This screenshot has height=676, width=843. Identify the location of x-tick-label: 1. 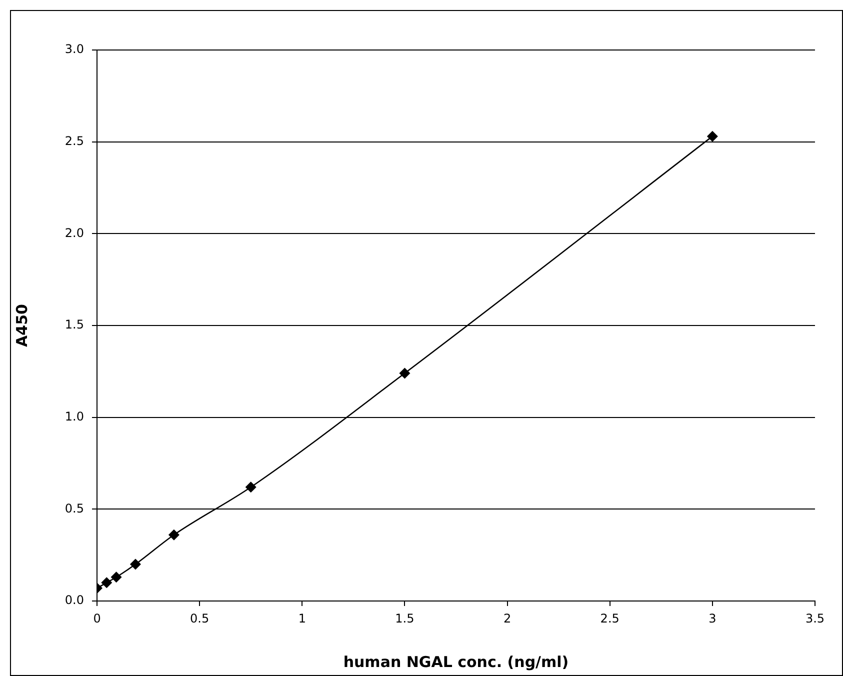
(302, 618).